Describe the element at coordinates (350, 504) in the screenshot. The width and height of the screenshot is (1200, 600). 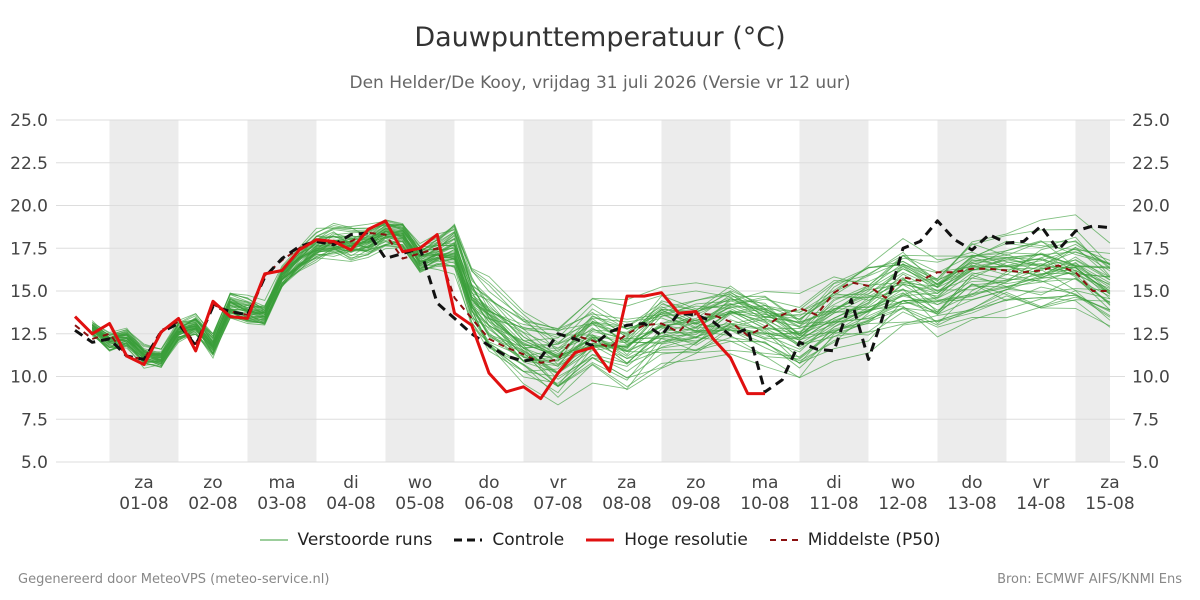
I see `x-tick-date: 04-08` at that location.